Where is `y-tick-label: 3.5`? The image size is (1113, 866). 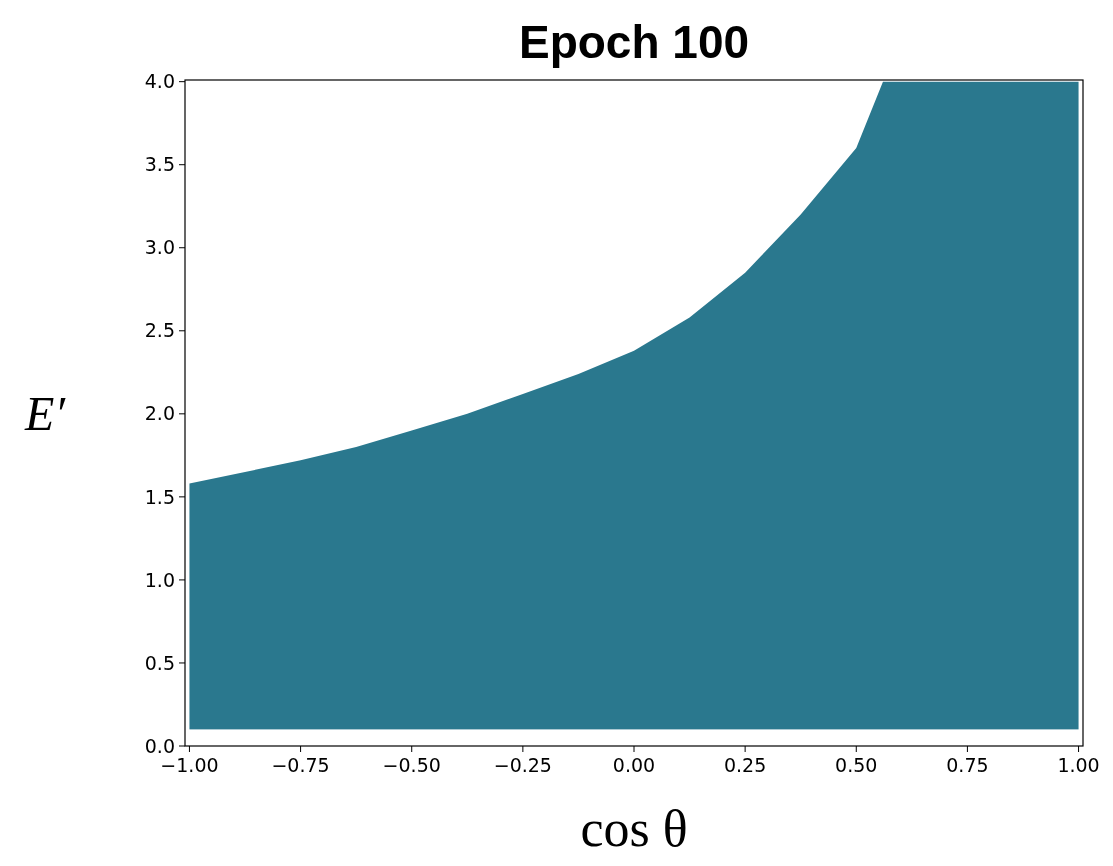 y-tick-label: 3.5 is located at coordinates (159, 164).